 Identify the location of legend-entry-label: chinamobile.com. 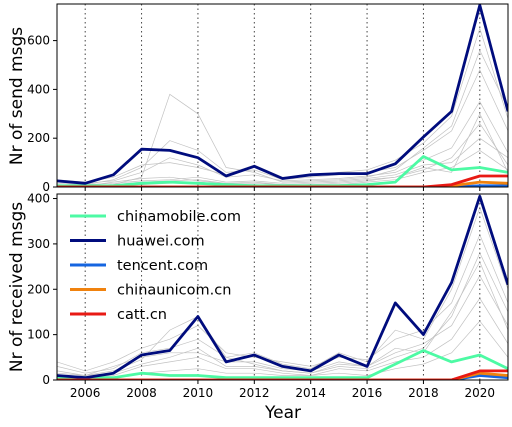
(179, 217).